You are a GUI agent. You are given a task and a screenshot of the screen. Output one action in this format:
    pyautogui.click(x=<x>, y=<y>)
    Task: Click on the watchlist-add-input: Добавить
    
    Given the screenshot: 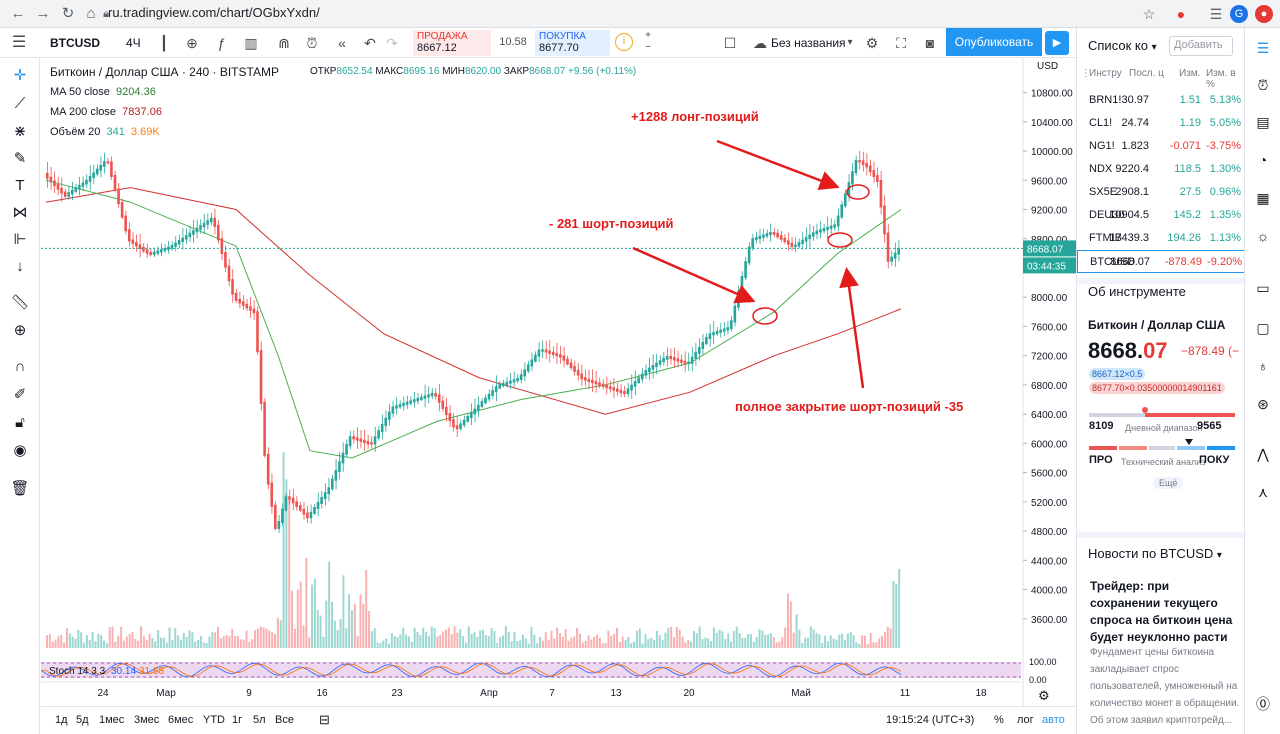 What is the action you would take?
    pyautogui.click(x=1201, y=46)
    